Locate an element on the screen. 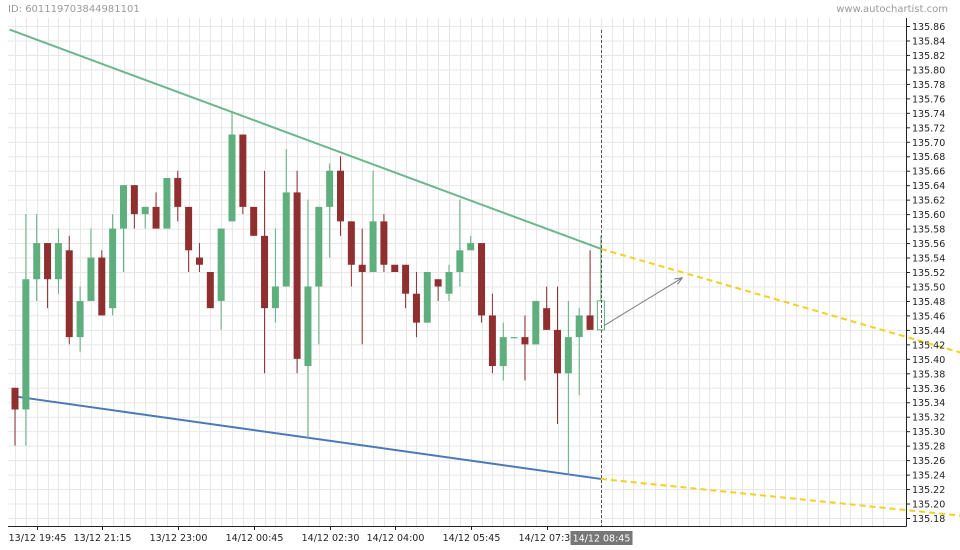 This screenshot has width=960, height=550. y-tick-label: 135.66 is located at coordinates (928, 172).